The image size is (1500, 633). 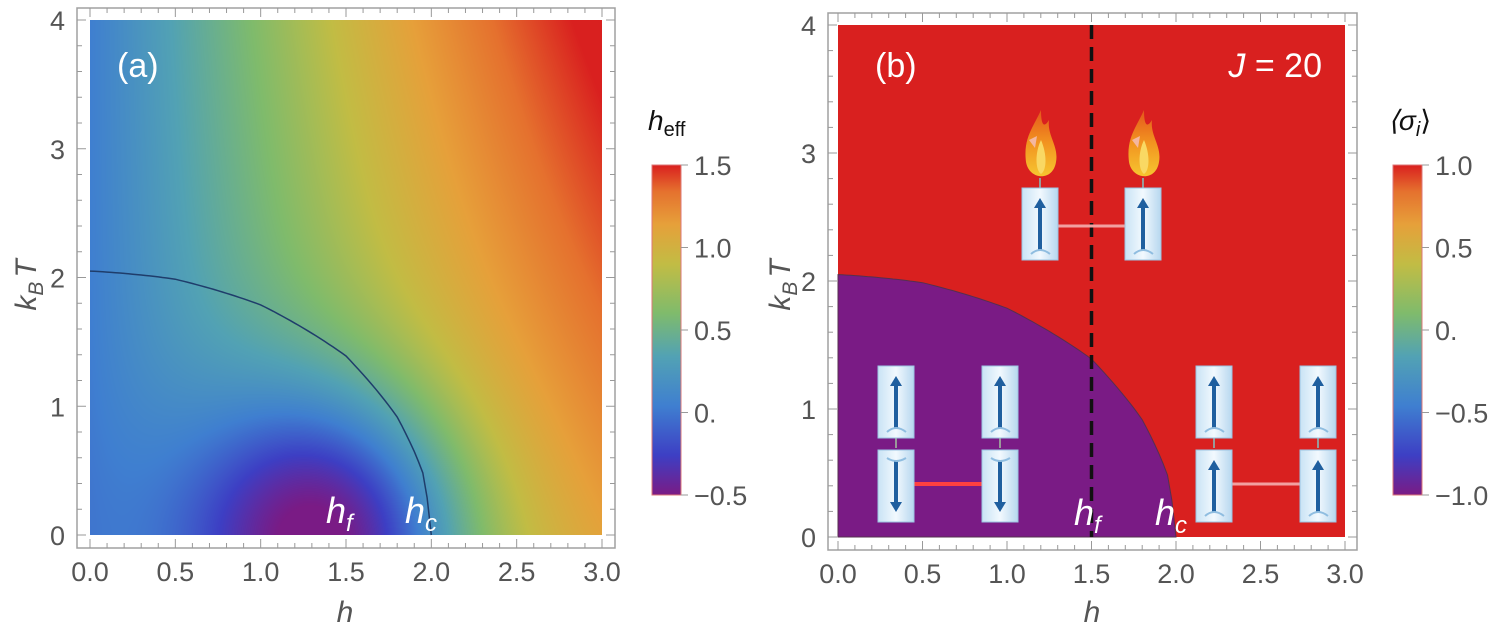 What do you see at coordinates (713, 166) in the screenshot?
I see `colorbar-tick-label: 1.5` at bounding box center [713, 166].